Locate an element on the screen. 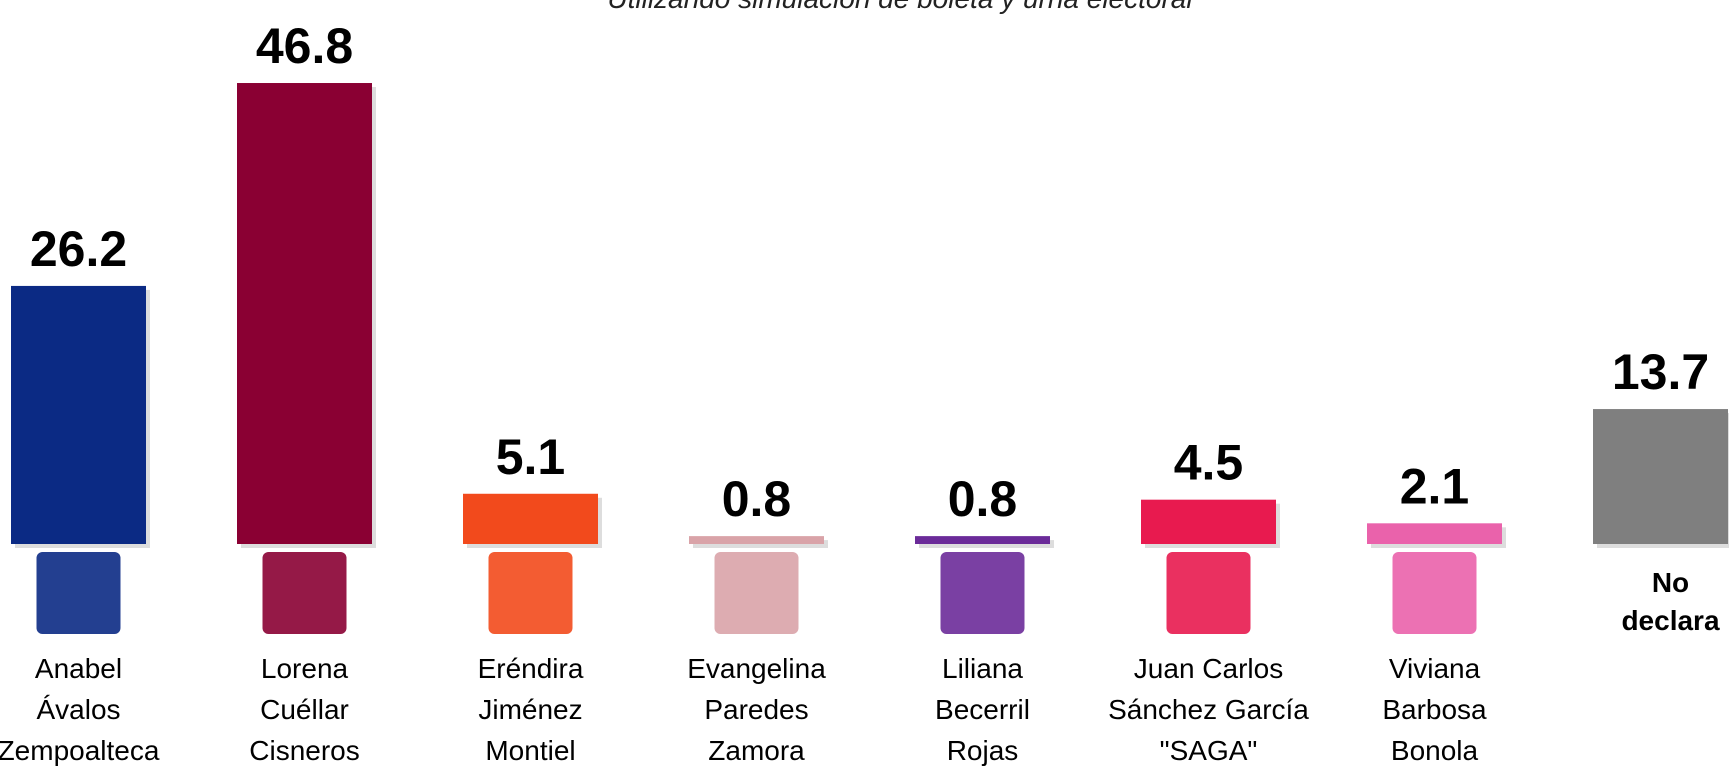 This screenshot has width=1729, height=773. category-label: Anabel is located at coordinates (78, 668).